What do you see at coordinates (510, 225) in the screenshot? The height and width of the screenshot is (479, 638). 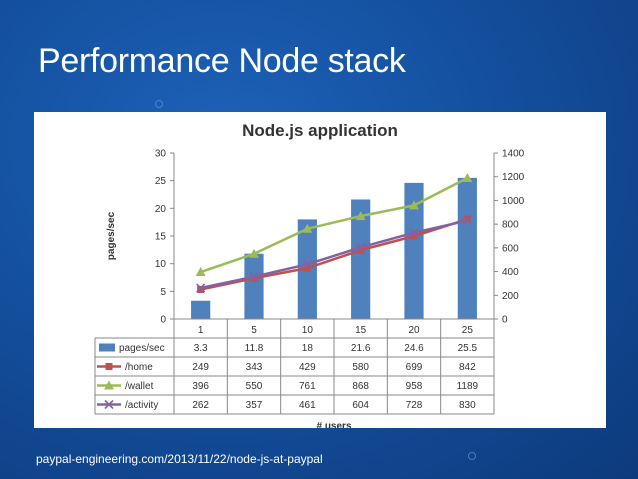 I see `right-axis-tick-label: 800` at bounding box center [510, 225].